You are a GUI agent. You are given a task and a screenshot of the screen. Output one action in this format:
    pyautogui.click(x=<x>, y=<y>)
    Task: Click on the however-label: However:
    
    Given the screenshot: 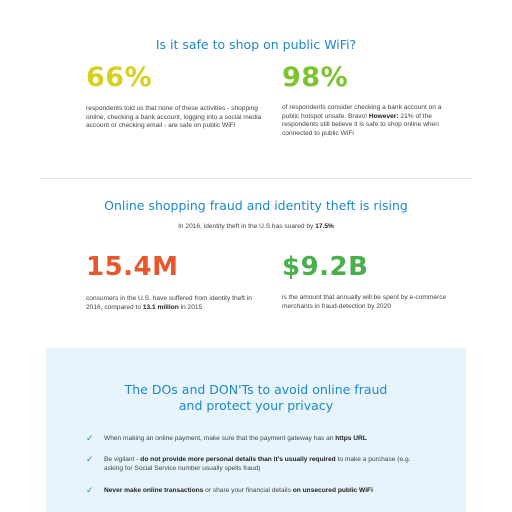 What is the action you would take?
    pyautogui.click(x=383, y=116)
    